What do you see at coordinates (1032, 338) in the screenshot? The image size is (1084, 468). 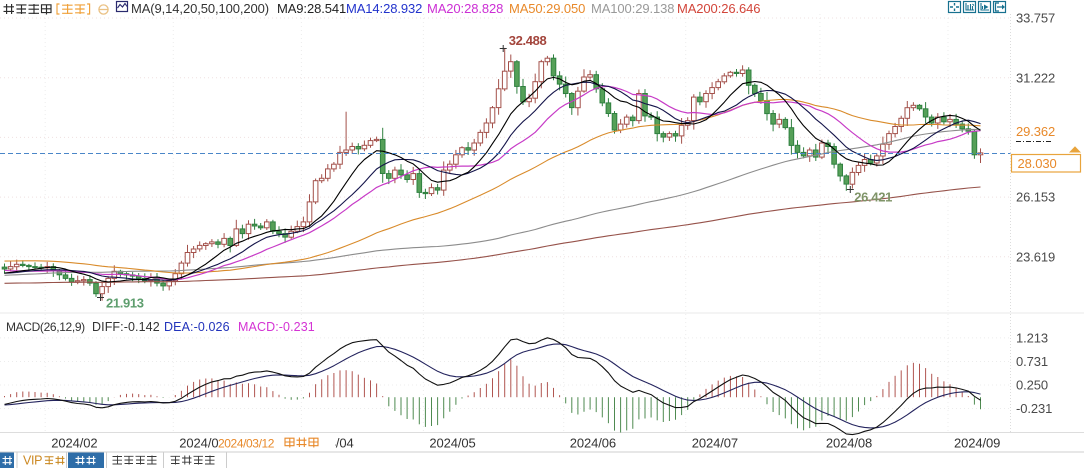 I see `svg-text: 1.213` at bounding box center [1032, 338].